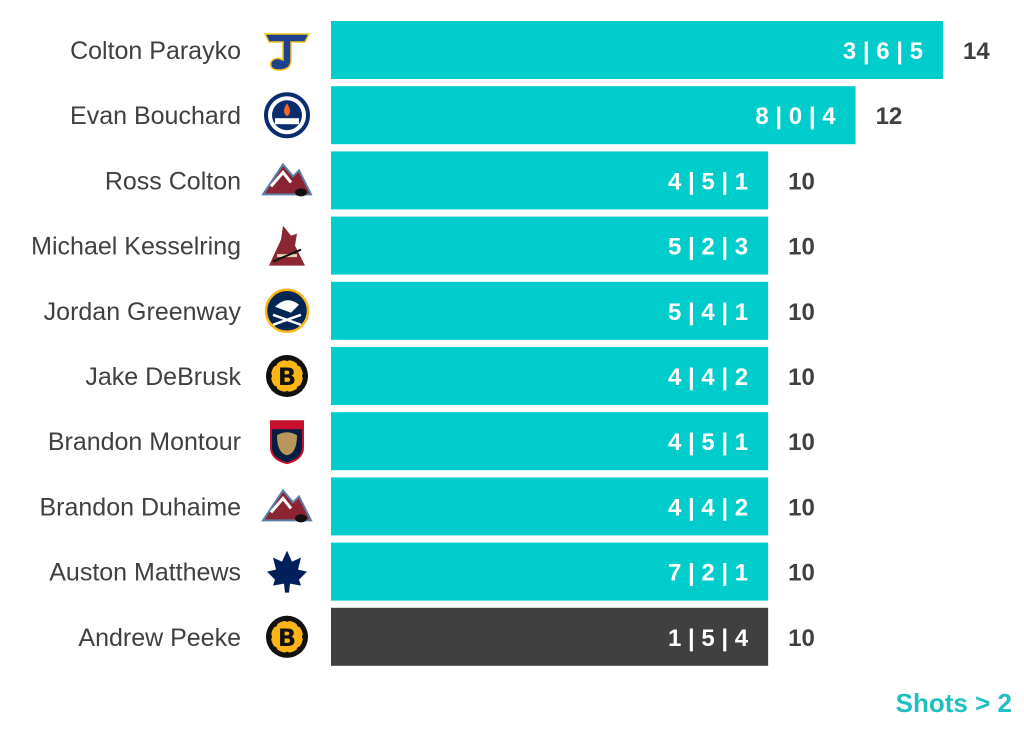 This screenshot has height=731, width=1024. I want to click on player-name-label: Michael Kesselring, so click(136, 247).